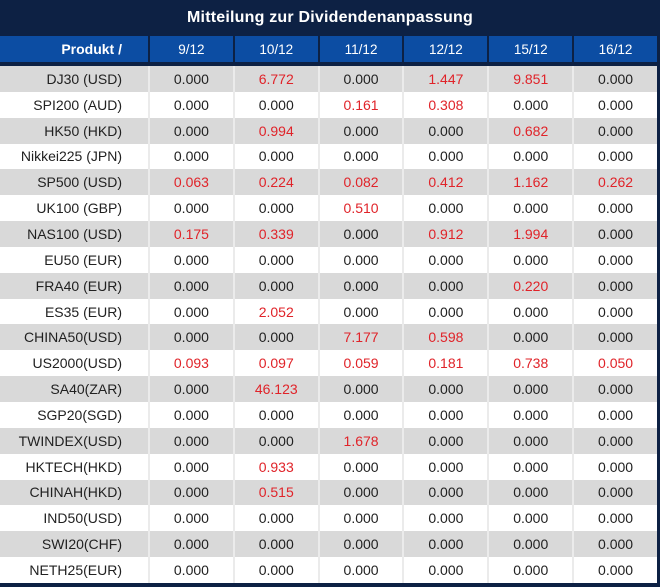  What do you see at coordinates (445, 363) in the screenshot?
I see `dividend-value: 0.181` at bounding box center [445, 363].